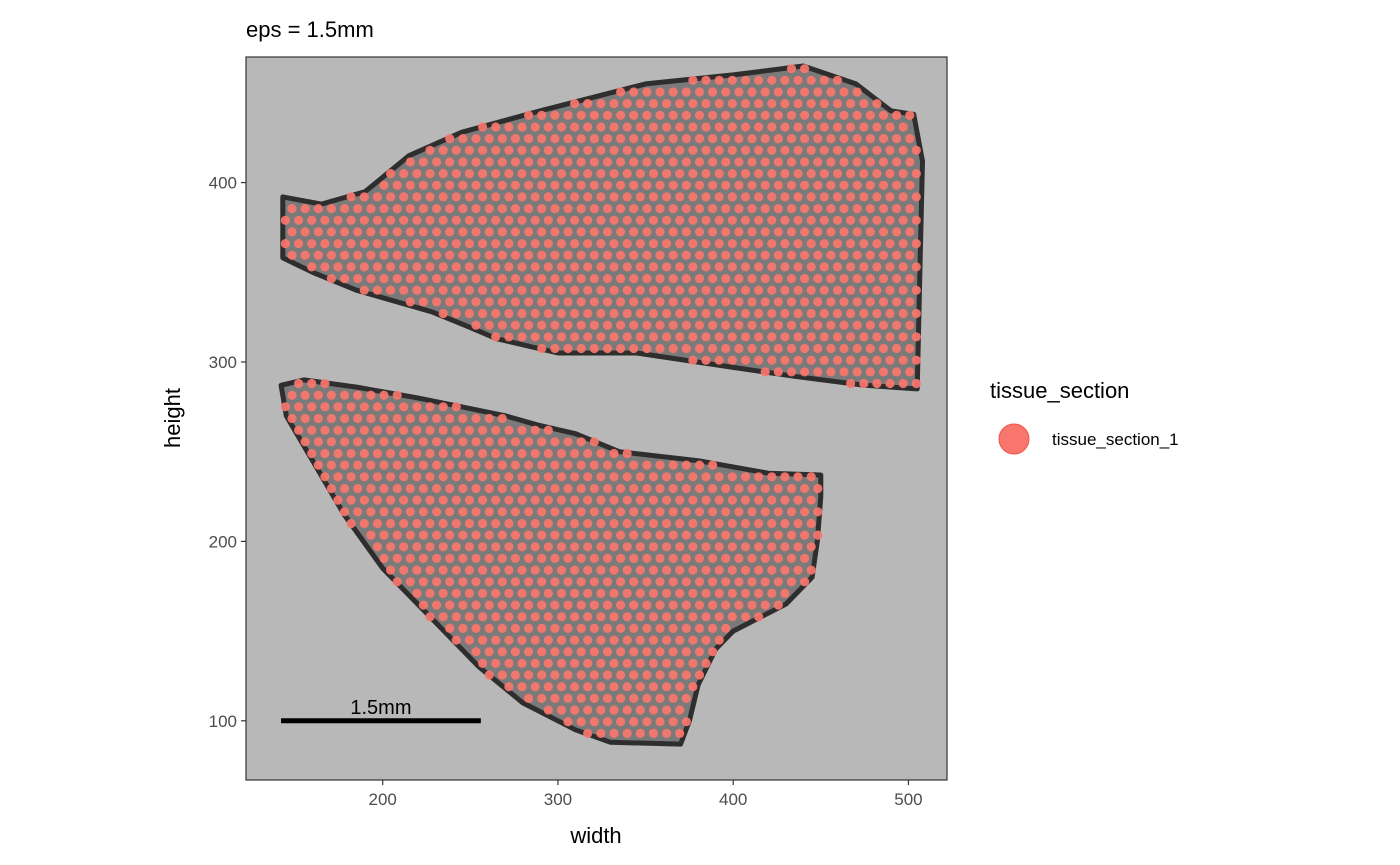  Describe the element at coordinates (380, 708) in the screenshot. I see `scale-bar-label: 1.5mm` at that location.